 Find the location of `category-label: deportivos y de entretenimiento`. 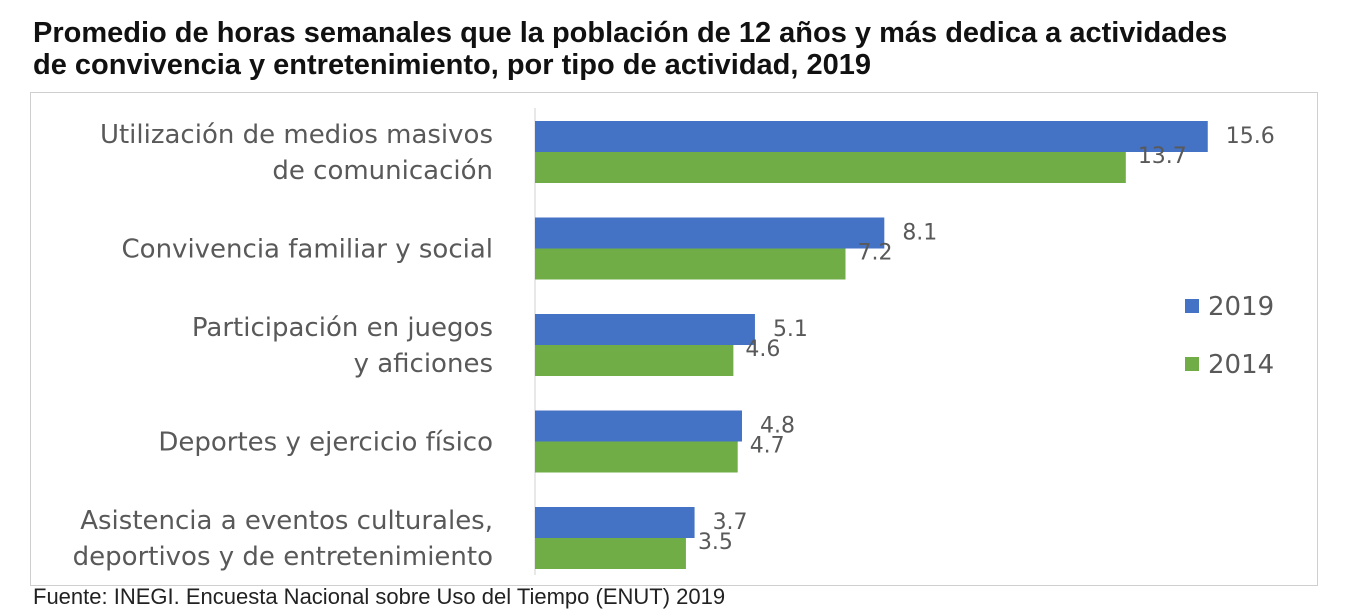

category-label: deportivos y de entretenimiento is located at coordinates (283, 557).